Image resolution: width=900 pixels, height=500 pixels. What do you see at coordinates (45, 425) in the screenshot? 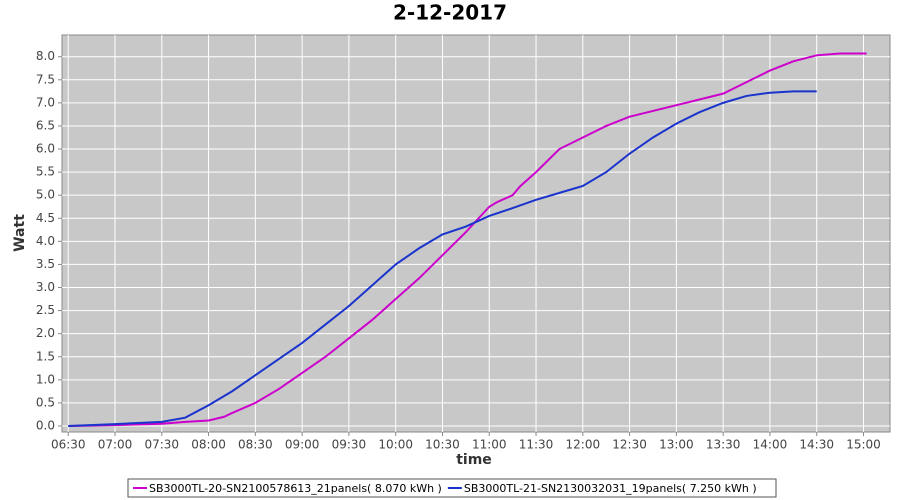
I see `y-tick-label: 0.0` at bounding box center [45, 425].